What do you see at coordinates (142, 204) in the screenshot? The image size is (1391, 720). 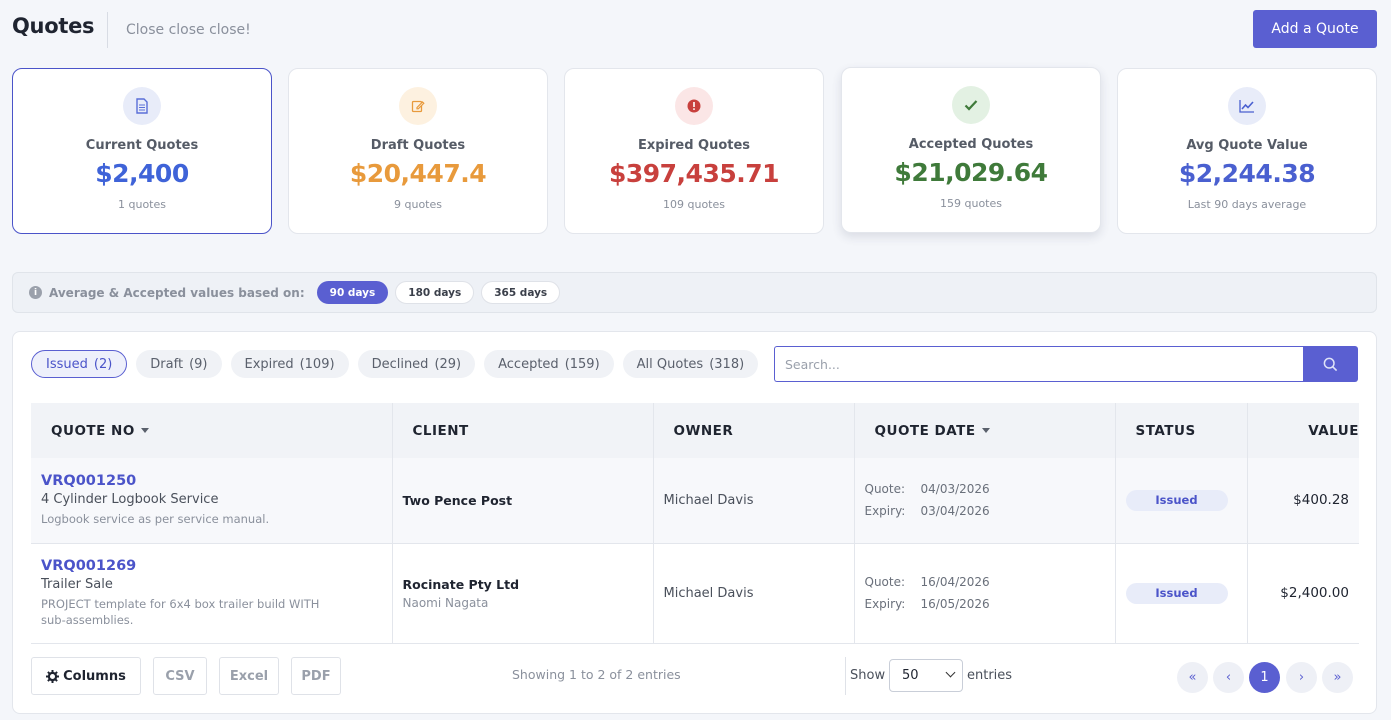 I see `card-count: 1 quotes` at bounding box center [142, 204].